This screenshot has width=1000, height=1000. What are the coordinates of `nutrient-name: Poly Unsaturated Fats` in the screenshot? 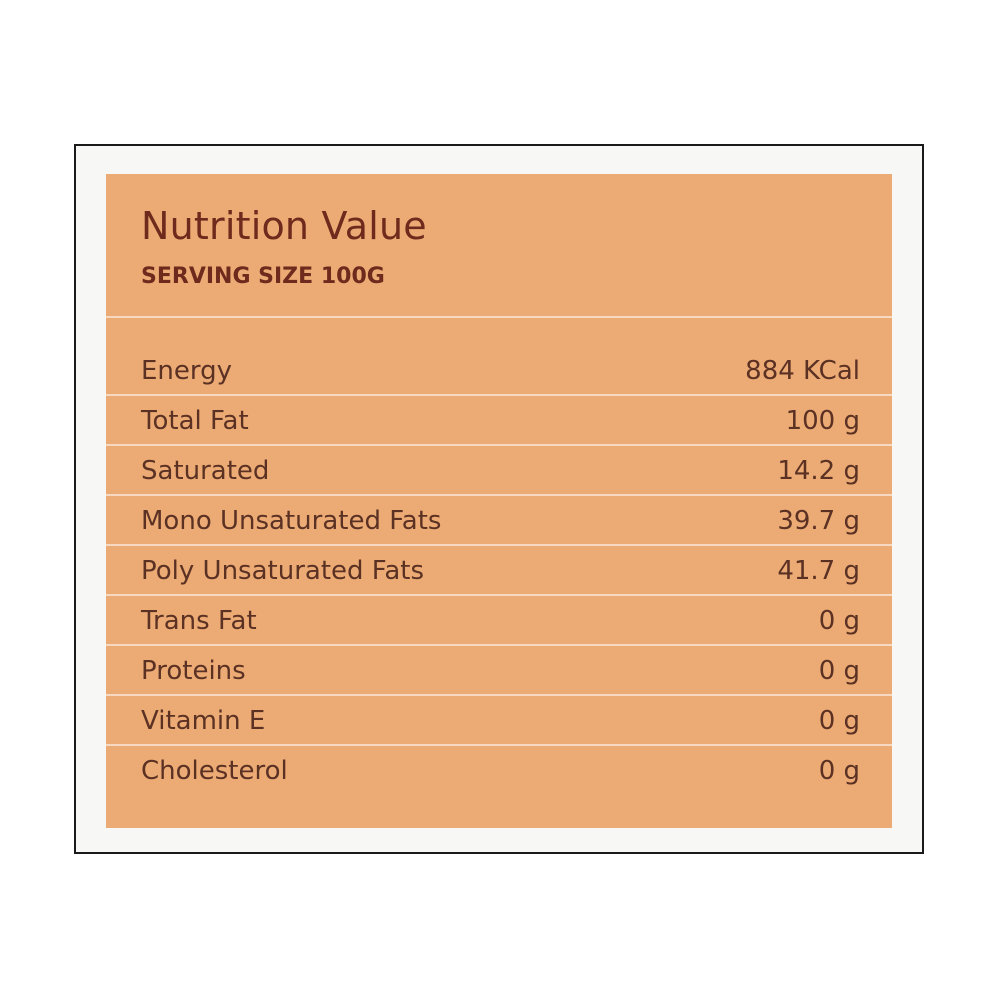 It's located at (283, 571).